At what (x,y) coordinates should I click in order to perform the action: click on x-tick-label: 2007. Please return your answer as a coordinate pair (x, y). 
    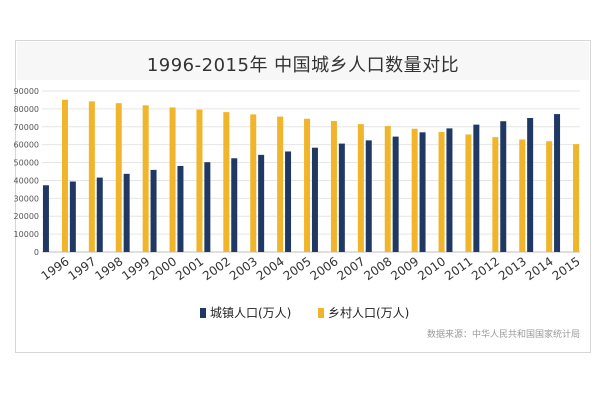
    Looking at the image, I should click on (351, 268).